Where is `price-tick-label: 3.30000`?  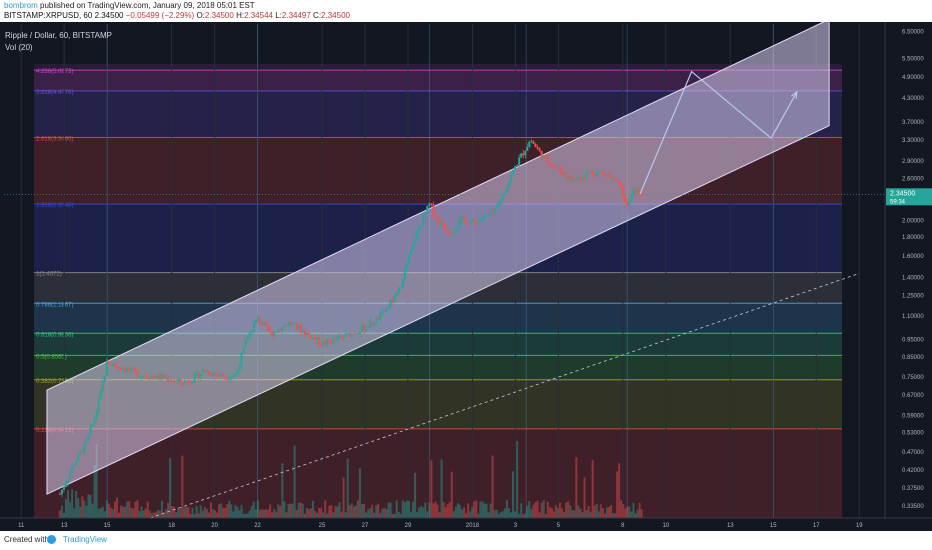 price-tick-label: 3.30000 is located at coordinates (913, 141).